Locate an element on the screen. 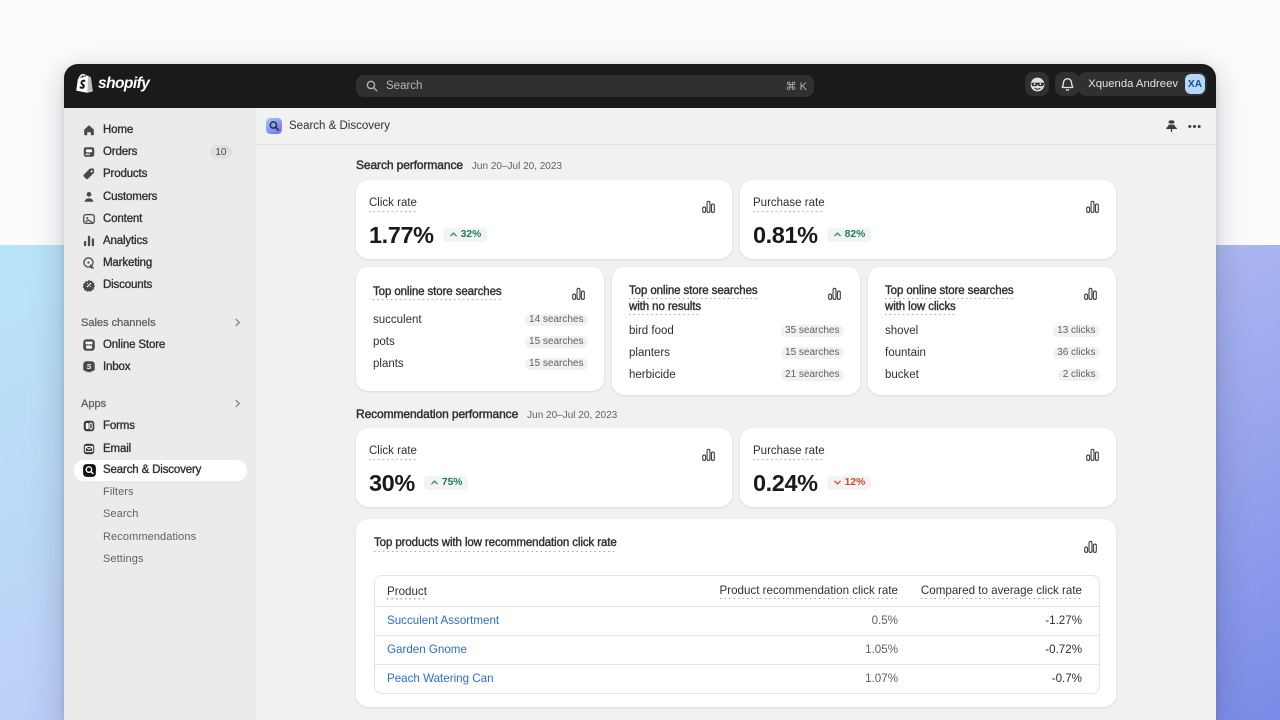 Image resolution: width=1280 pixels, height=720 pixels. svg-text: S is located at coordinates (89, 366).